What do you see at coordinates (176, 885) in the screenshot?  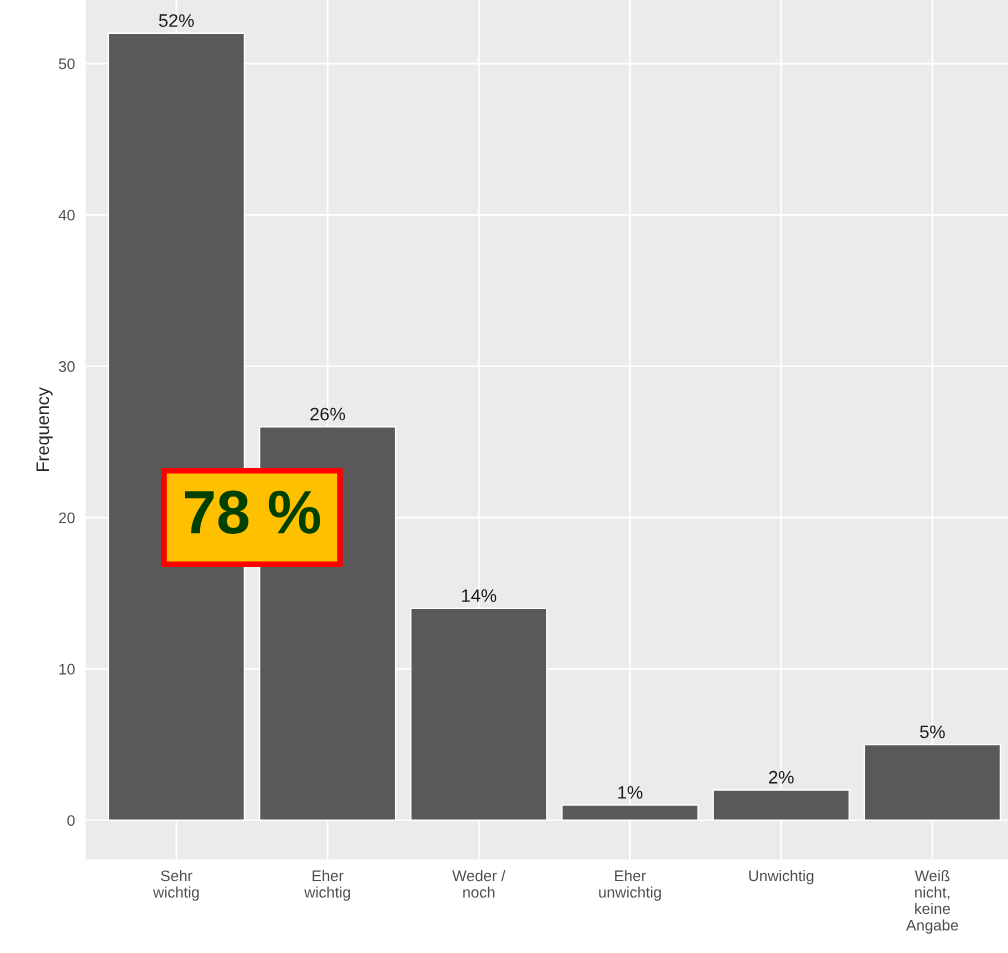 I see `x-tick-label: Sehr wichtig` at bounding box center [176, 885].